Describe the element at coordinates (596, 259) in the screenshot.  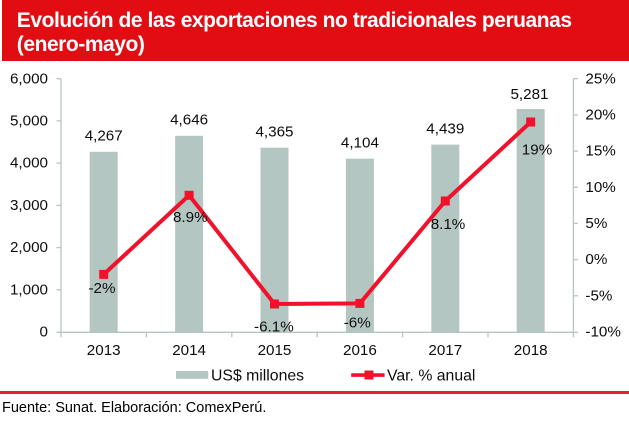
I see `svg-text: 0%` at that location.